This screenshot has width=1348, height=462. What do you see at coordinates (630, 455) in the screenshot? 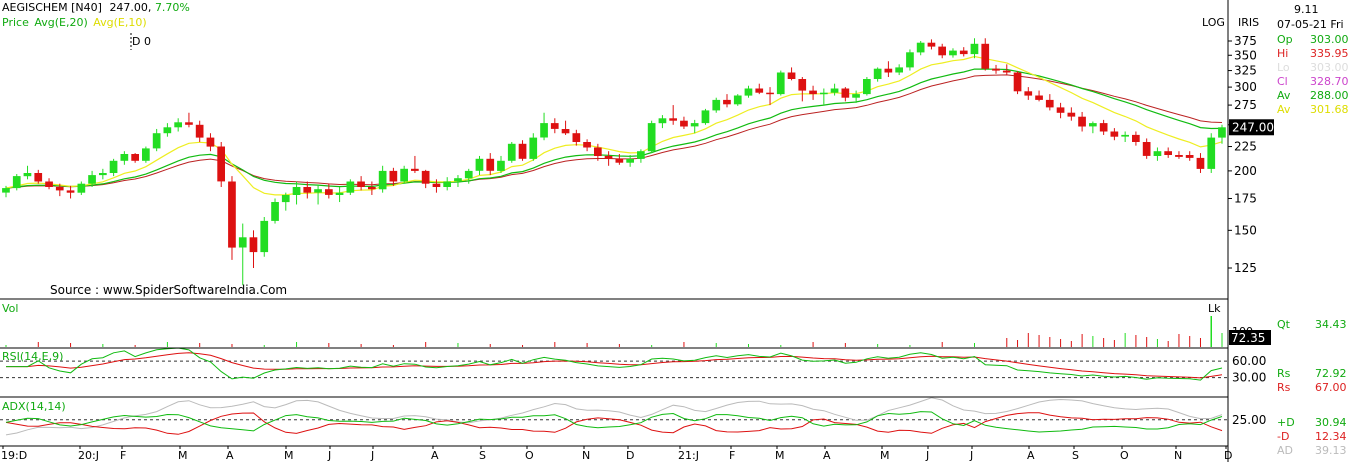
I see `x-tick-label: D` at bounding box center [630, 455].